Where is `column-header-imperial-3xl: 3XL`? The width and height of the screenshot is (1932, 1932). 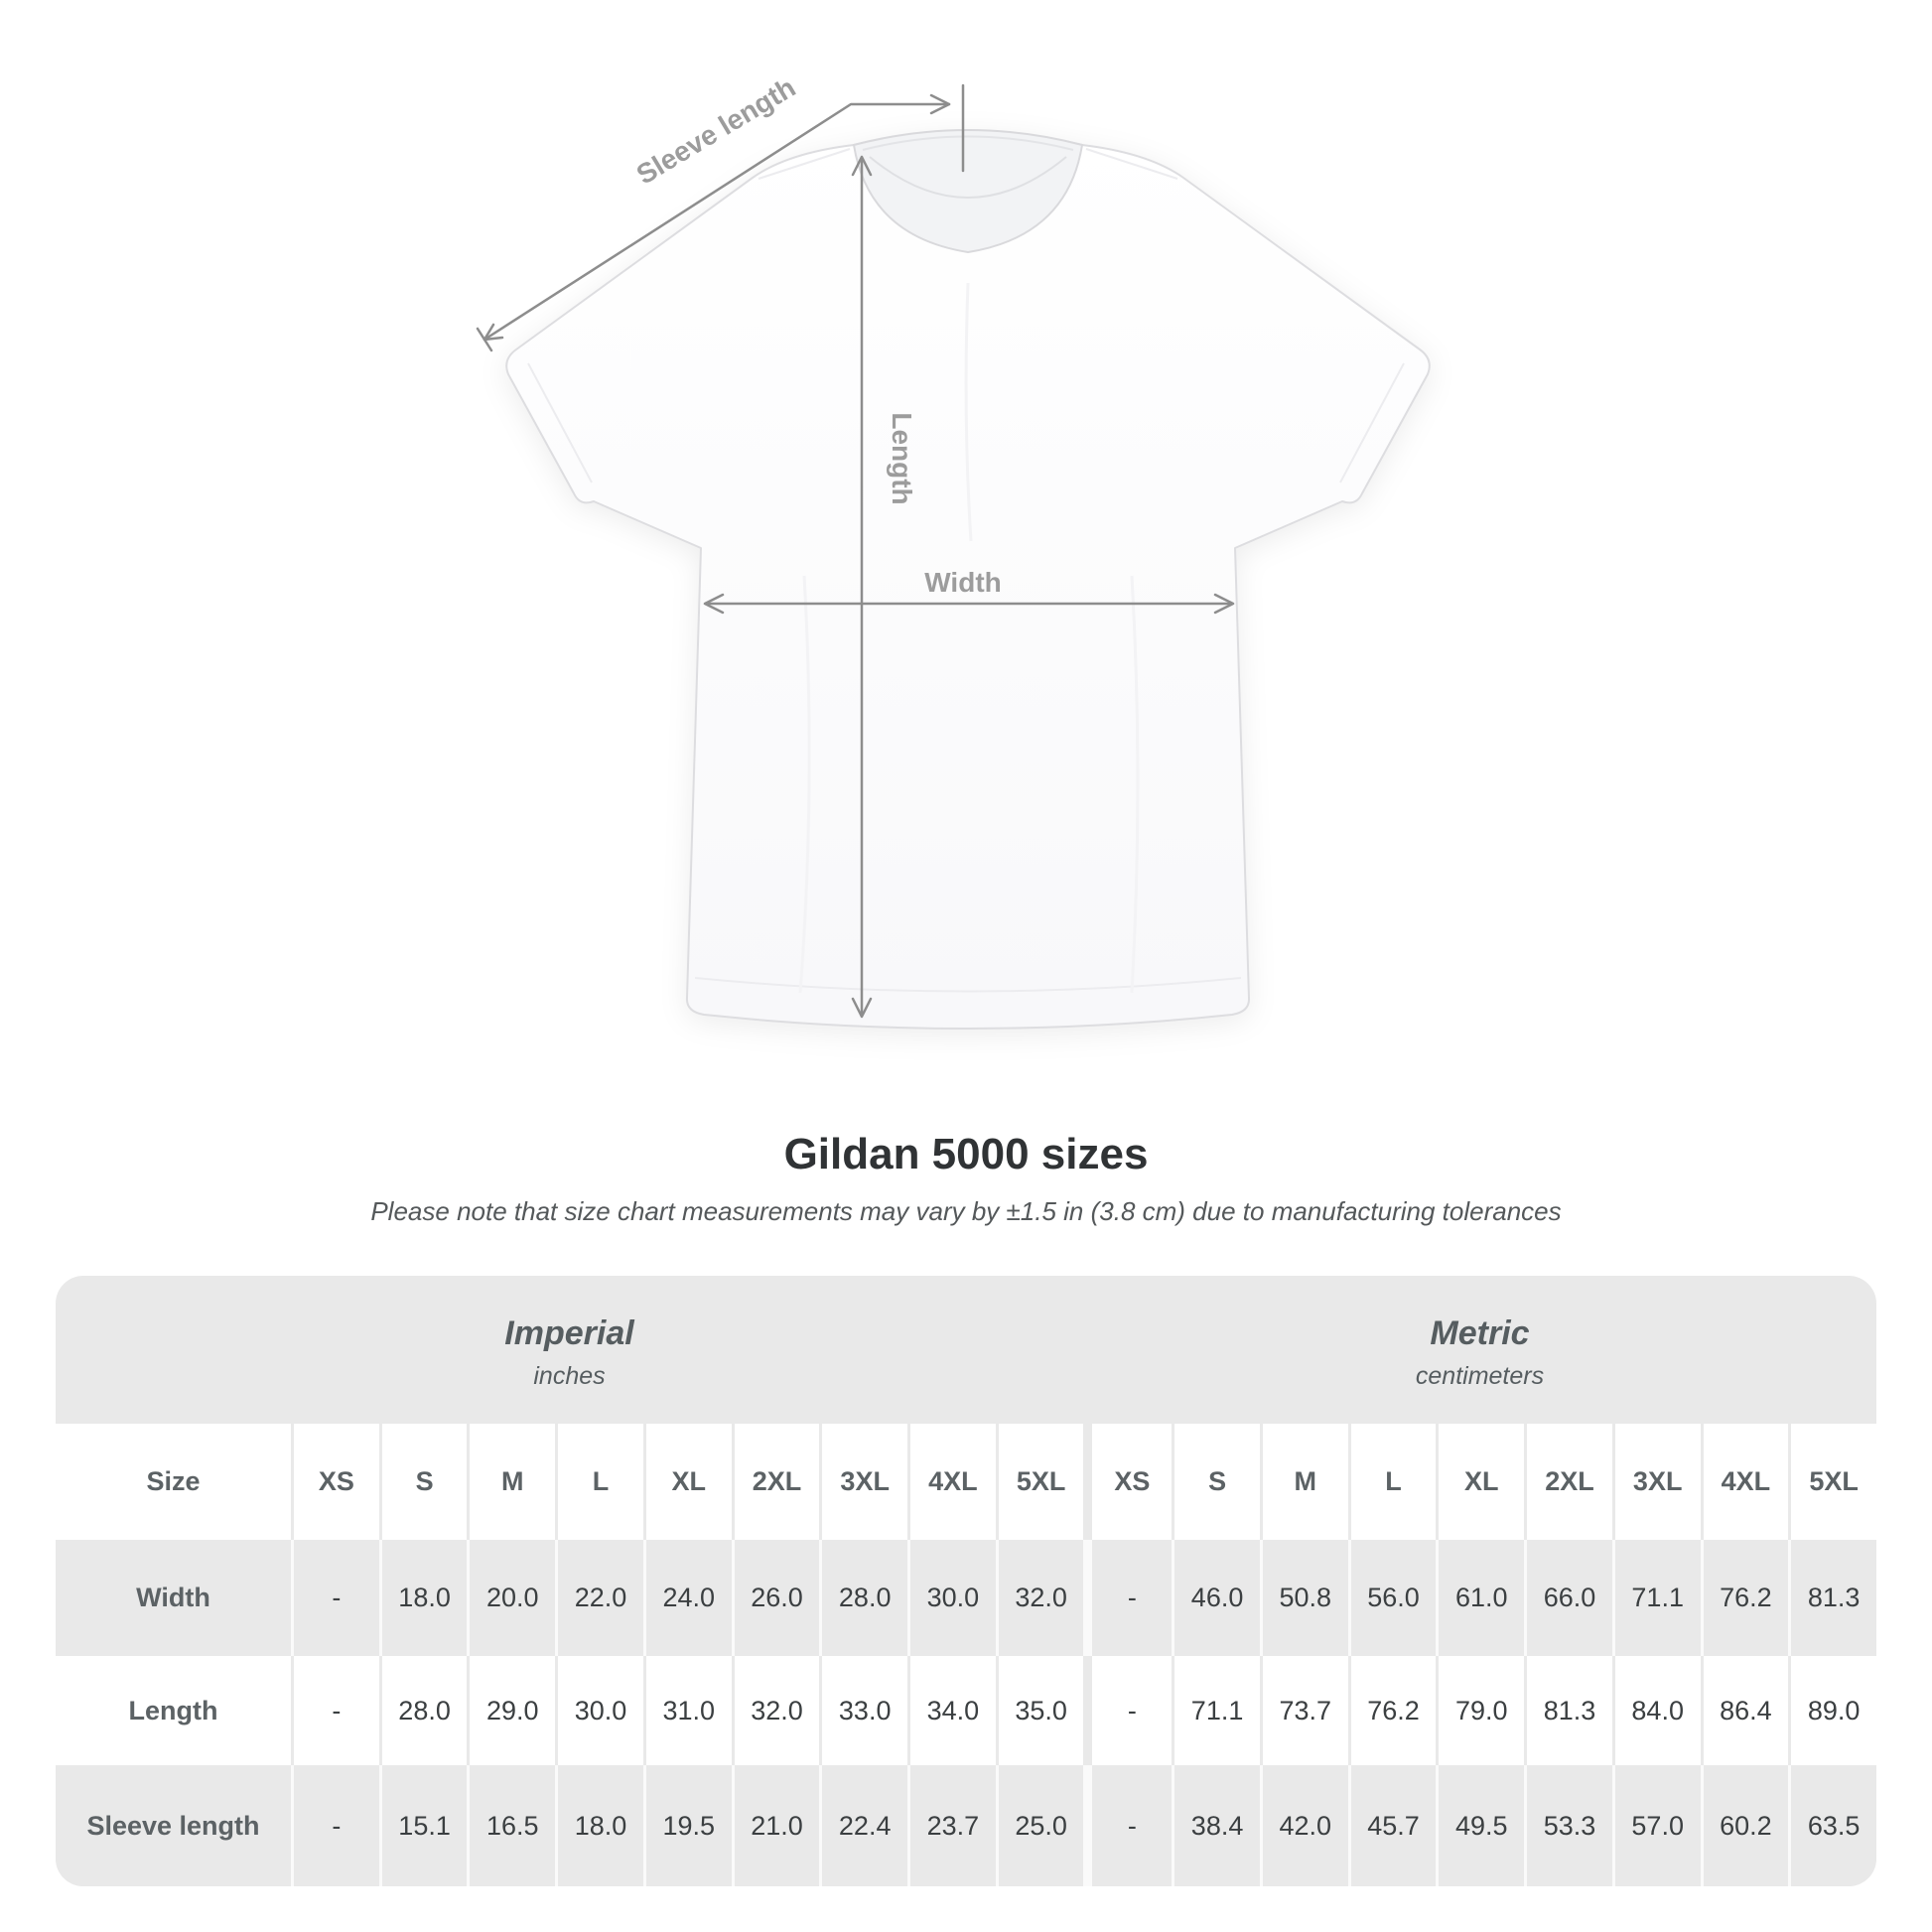
column-header-imperial-3xl: 3XL is located at coordinates (863, 1482).